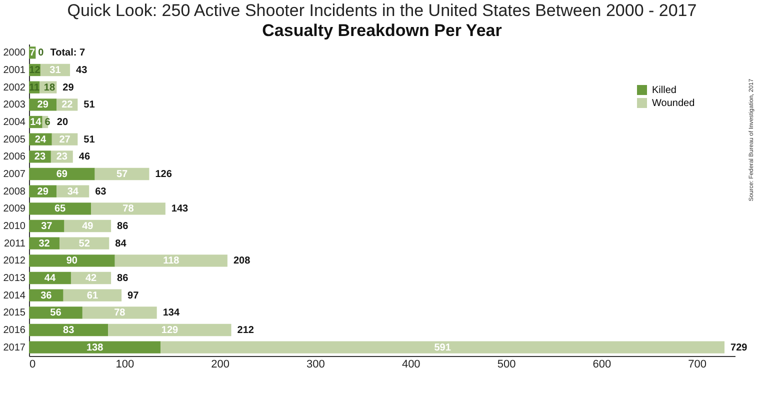  I want to click on data-label: 591, so click(443, 348).